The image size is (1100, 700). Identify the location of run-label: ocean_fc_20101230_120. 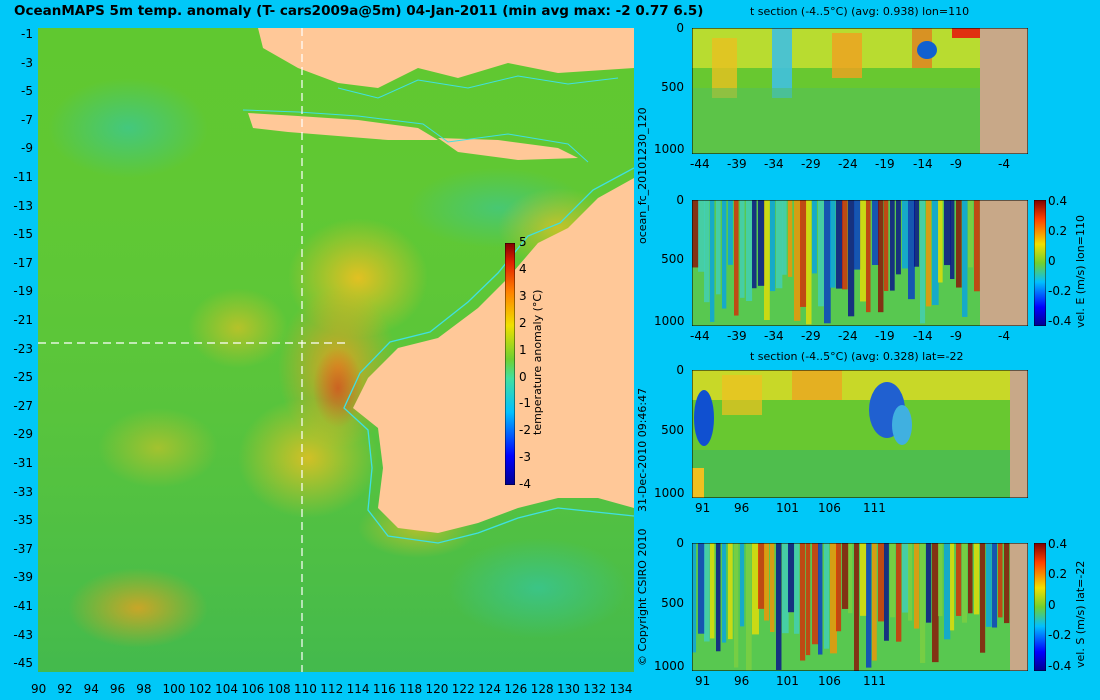
(642, 175).